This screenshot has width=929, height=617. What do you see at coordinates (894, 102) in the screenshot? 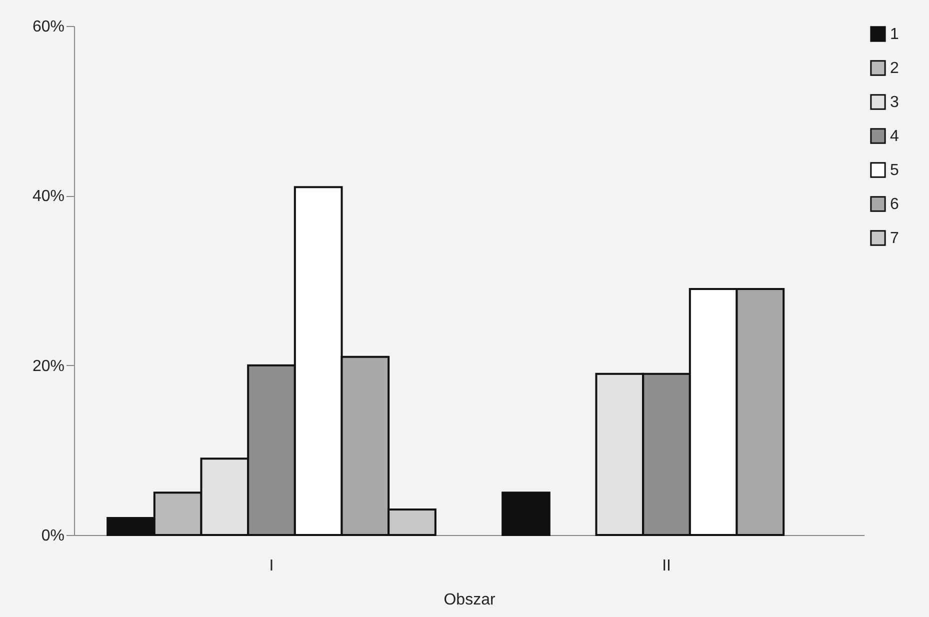
I see `legend-label: 3` at bounding box center [894, 102].